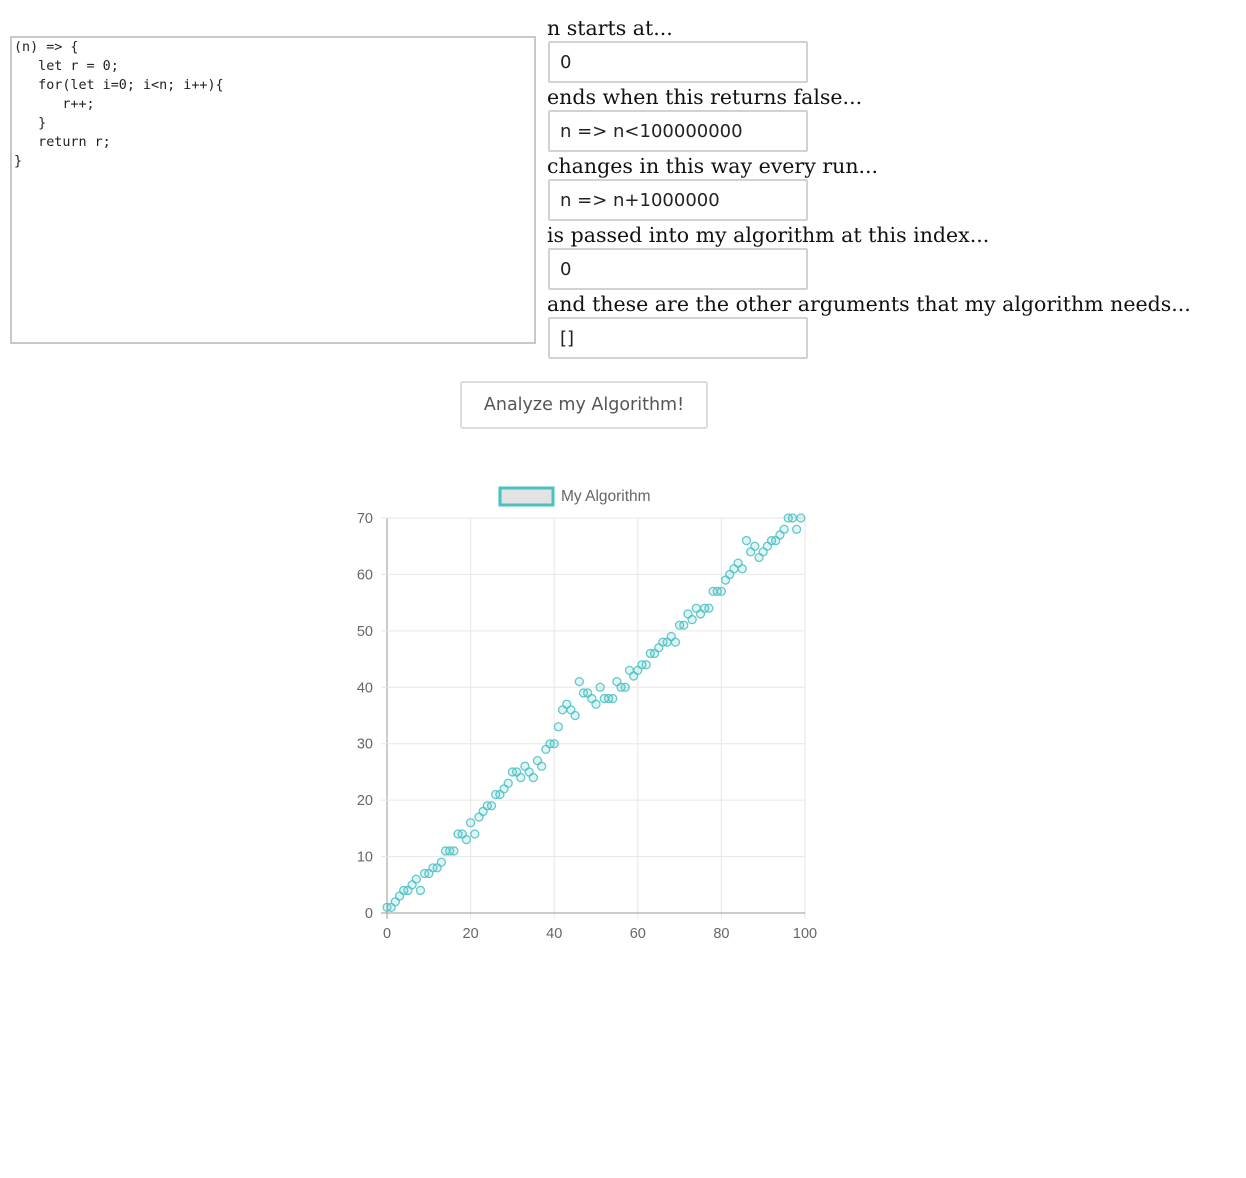 The image size is (1246, 1178). What do you see at coordinates (587, 714) in the screenshot?
I see `algorithm-scatter-chart: 0 20 40 60 80 100 0 10 20 30 40 50 60 70 My Algorithm` at bounding box center [587, 714].